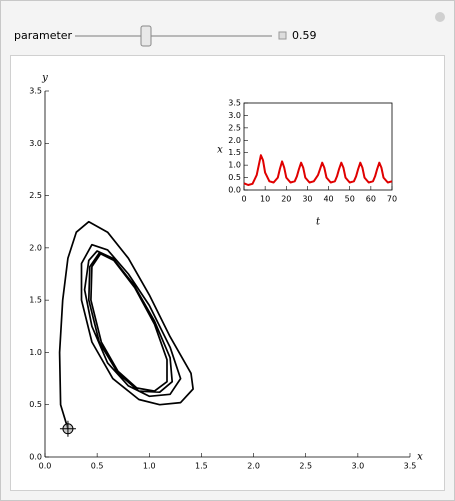 Image resolution: width=455 pixels, height=501 pixels. What do you see at coordinates (357, 466) in the screenshot?
I see `x-tick-label: 3.0` at bounding box center [357, 466].